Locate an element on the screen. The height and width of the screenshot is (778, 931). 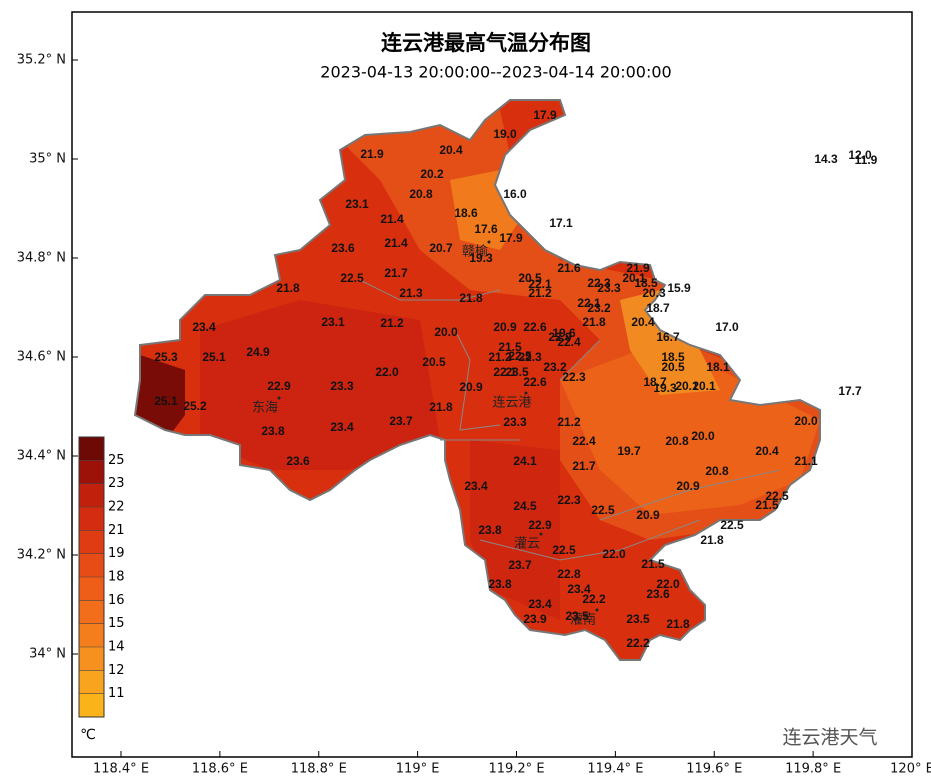
station-value: 21.5 is located at coordinates (510, 347).